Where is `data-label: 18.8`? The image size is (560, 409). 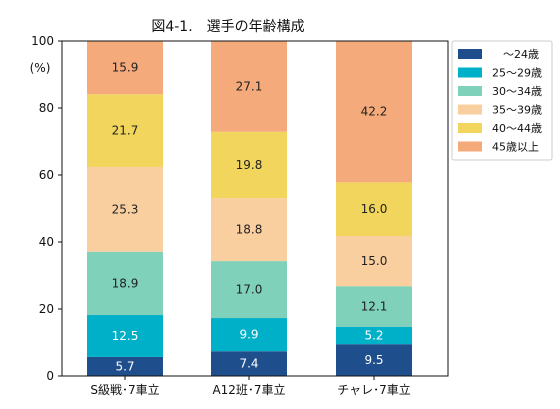 data-label: 18.8 is located at coordinates (249, 230).